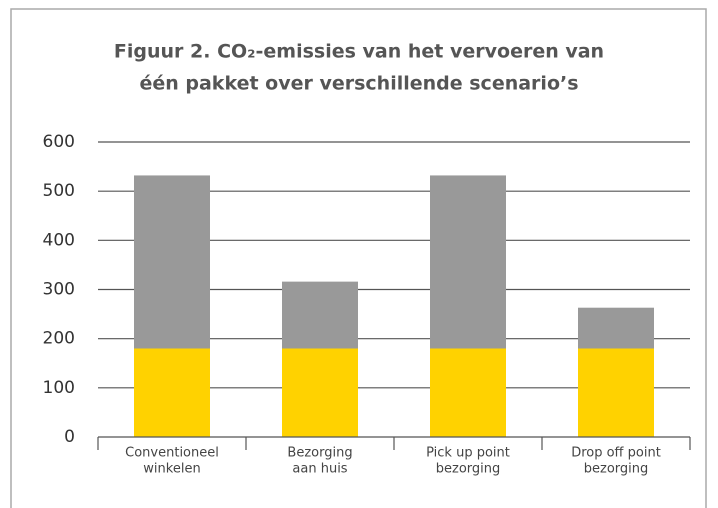  What do you see at coordinates (59, 339) in the screenshot?
I see `y-tick-label: 200` at bounding box center [59, 339].